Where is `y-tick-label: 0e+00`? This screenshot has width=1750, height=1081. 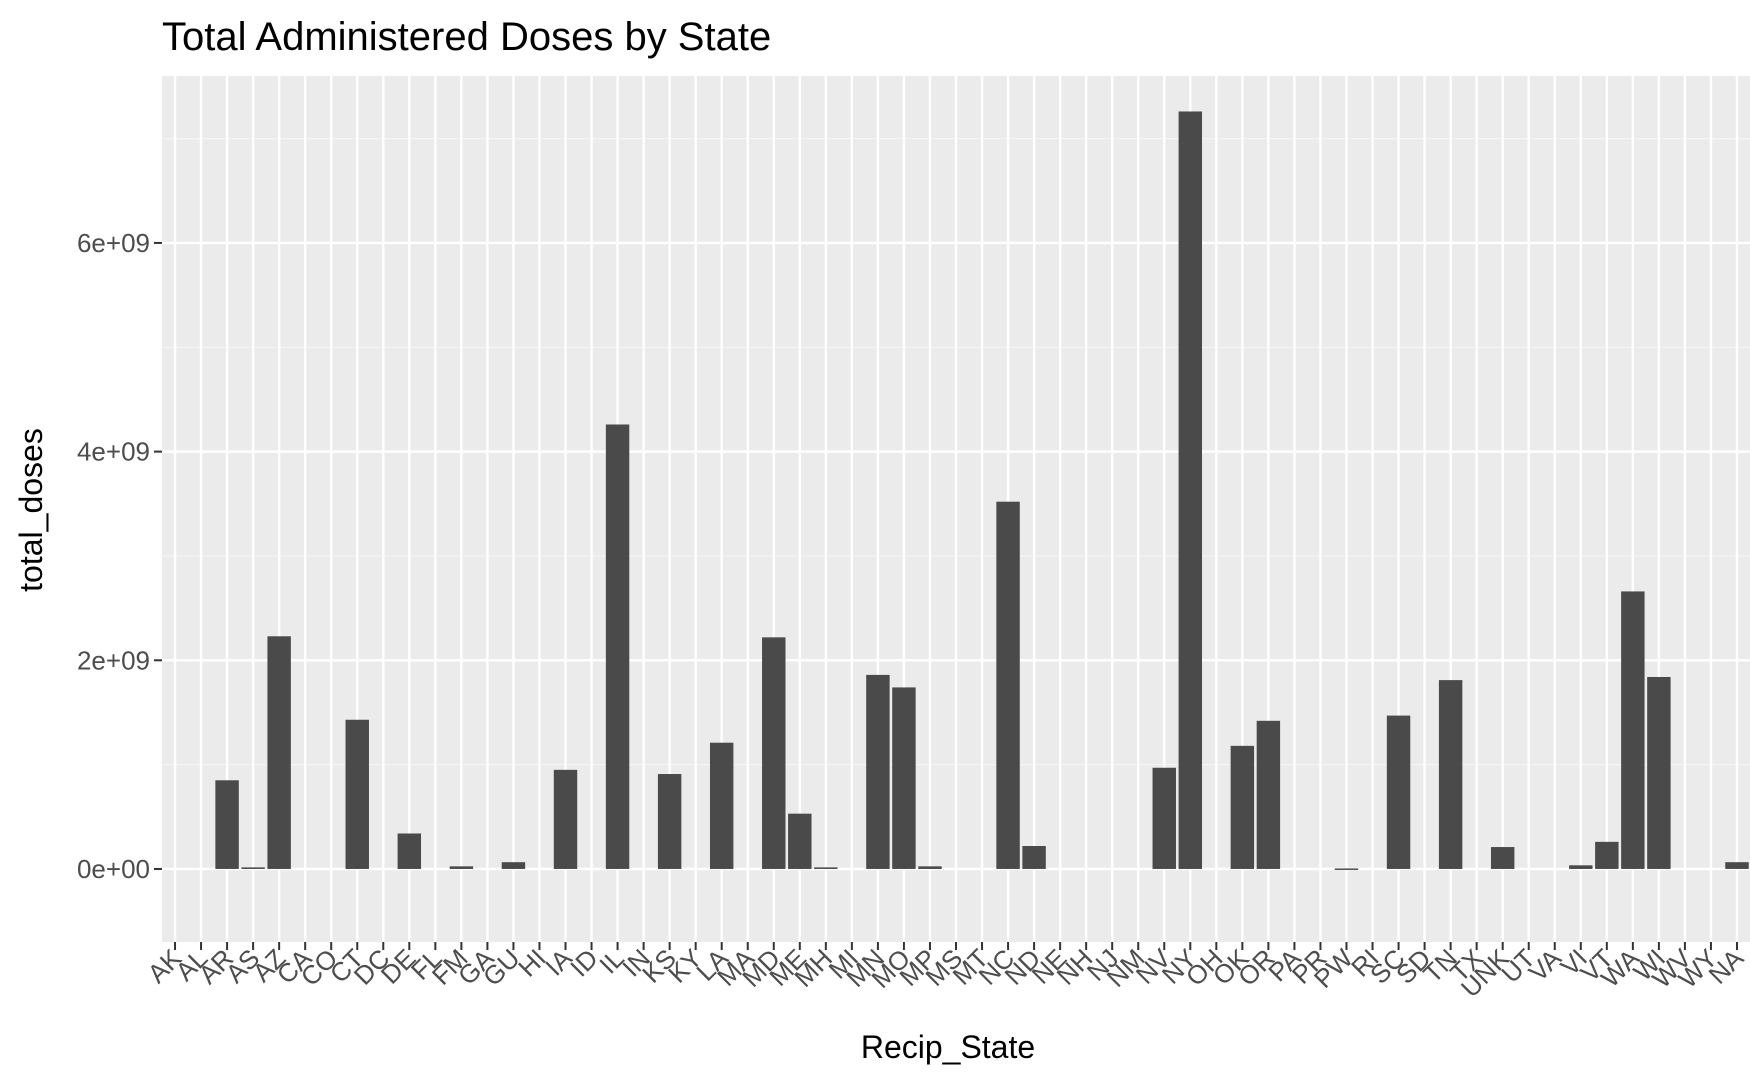 y-tick-label: 0e+00 is located at coordinates (113, 869).